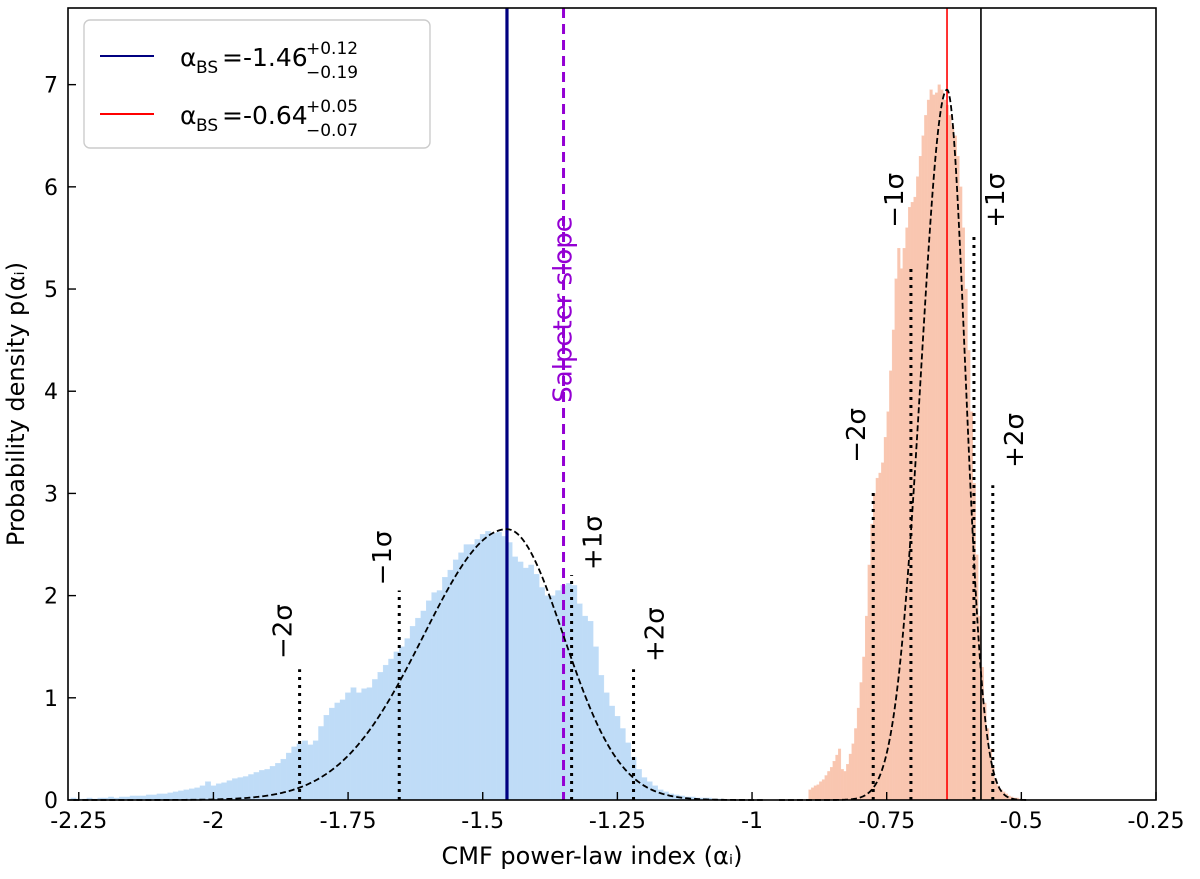  I want to click on x-tick-label: -1.75, so click(348, 821).